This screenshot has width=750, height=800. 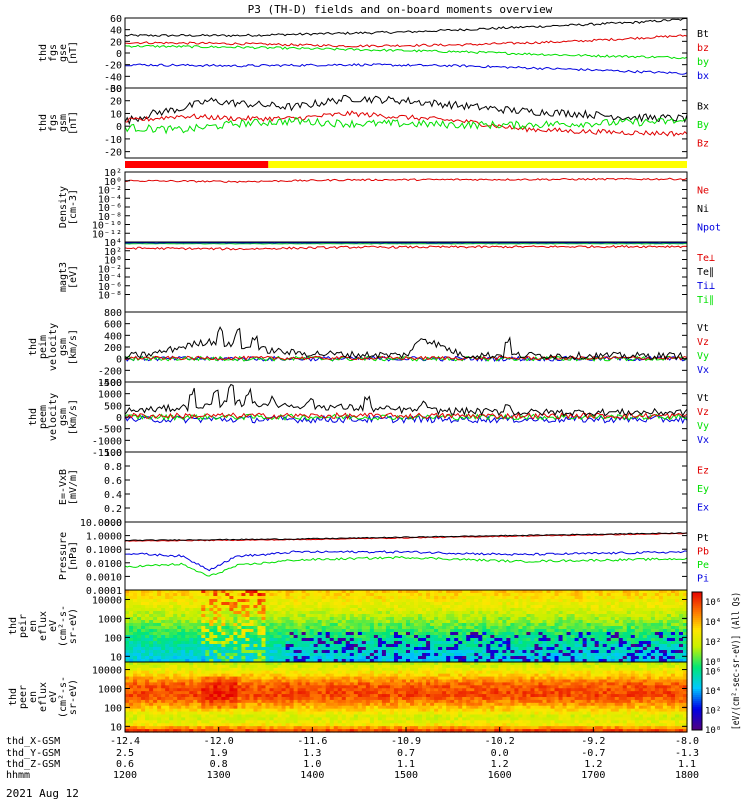 I want to click on legend-Vy: Vy, so click(x=703, y=356).